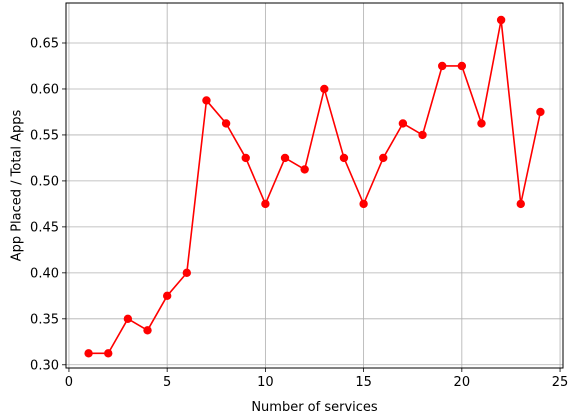 The height and width of the screenshot is (415, 570). What do you see at coordinates (317, 379) in the screenshot?
I see `x-axis-ticks: 0 5 10 15 20 25` at bounding box center [317, 379].